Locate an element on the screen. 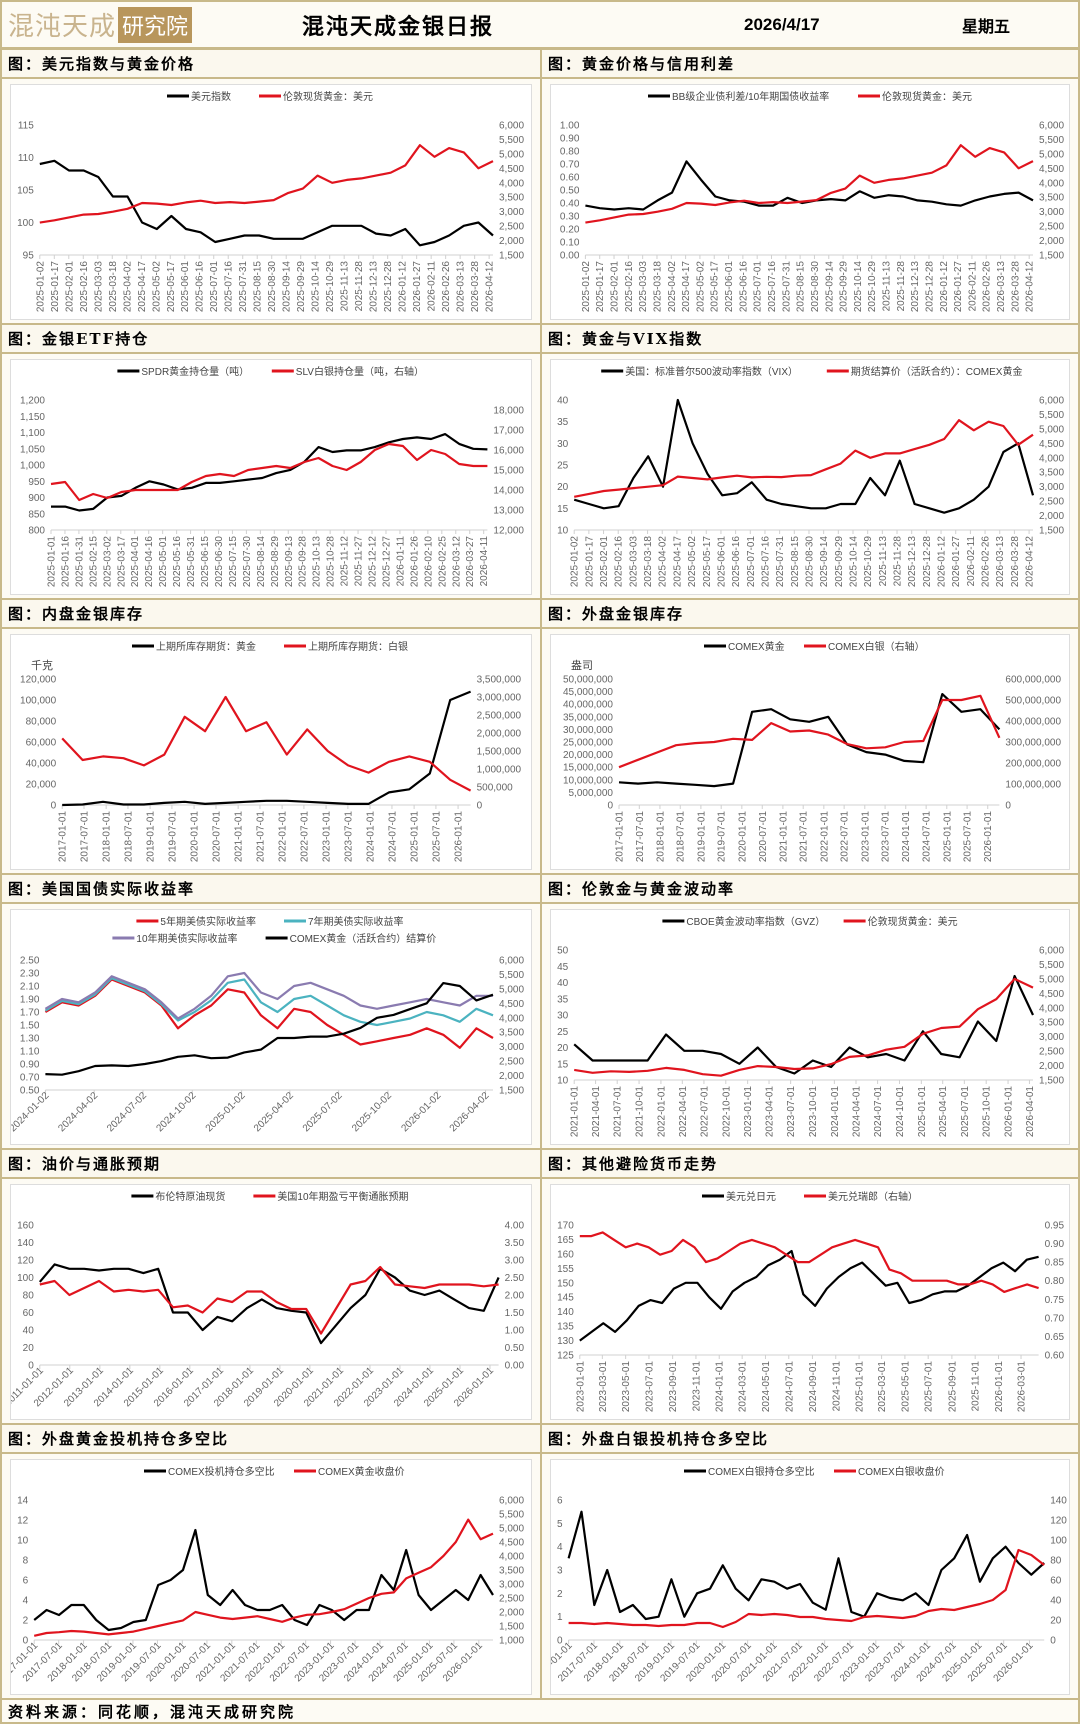  x-axis-tick-label: 2024-04-01 is located at coordinates (856, 1112).